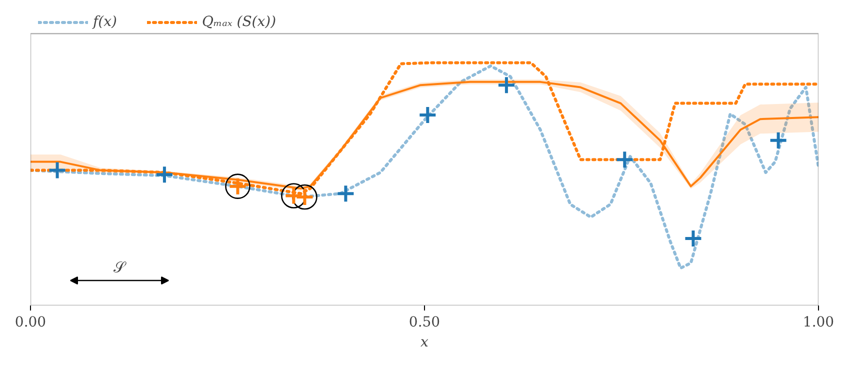  Describe the element at coordinates (30, 322) in the screenshot. I see `x-tick-label: 0.00` at that location.